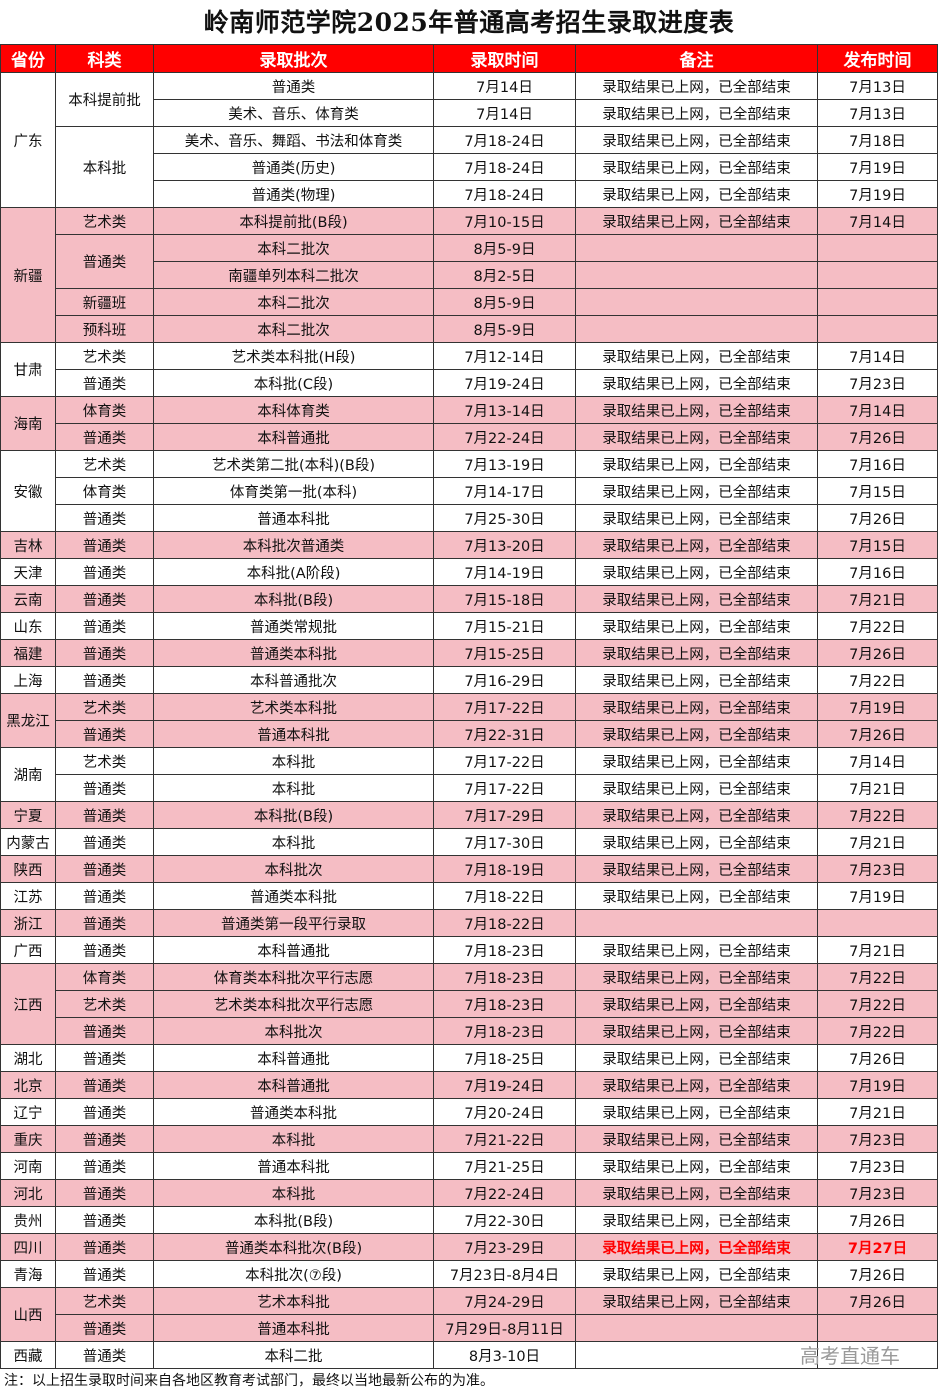  What do you see at coordinates (469, 734) in the screenshot?
I see `table-row: 普通类 普通本科批 7月22-31日 录取结果已上网，已全部结束 7月26日` at bounding box center [469, 734].